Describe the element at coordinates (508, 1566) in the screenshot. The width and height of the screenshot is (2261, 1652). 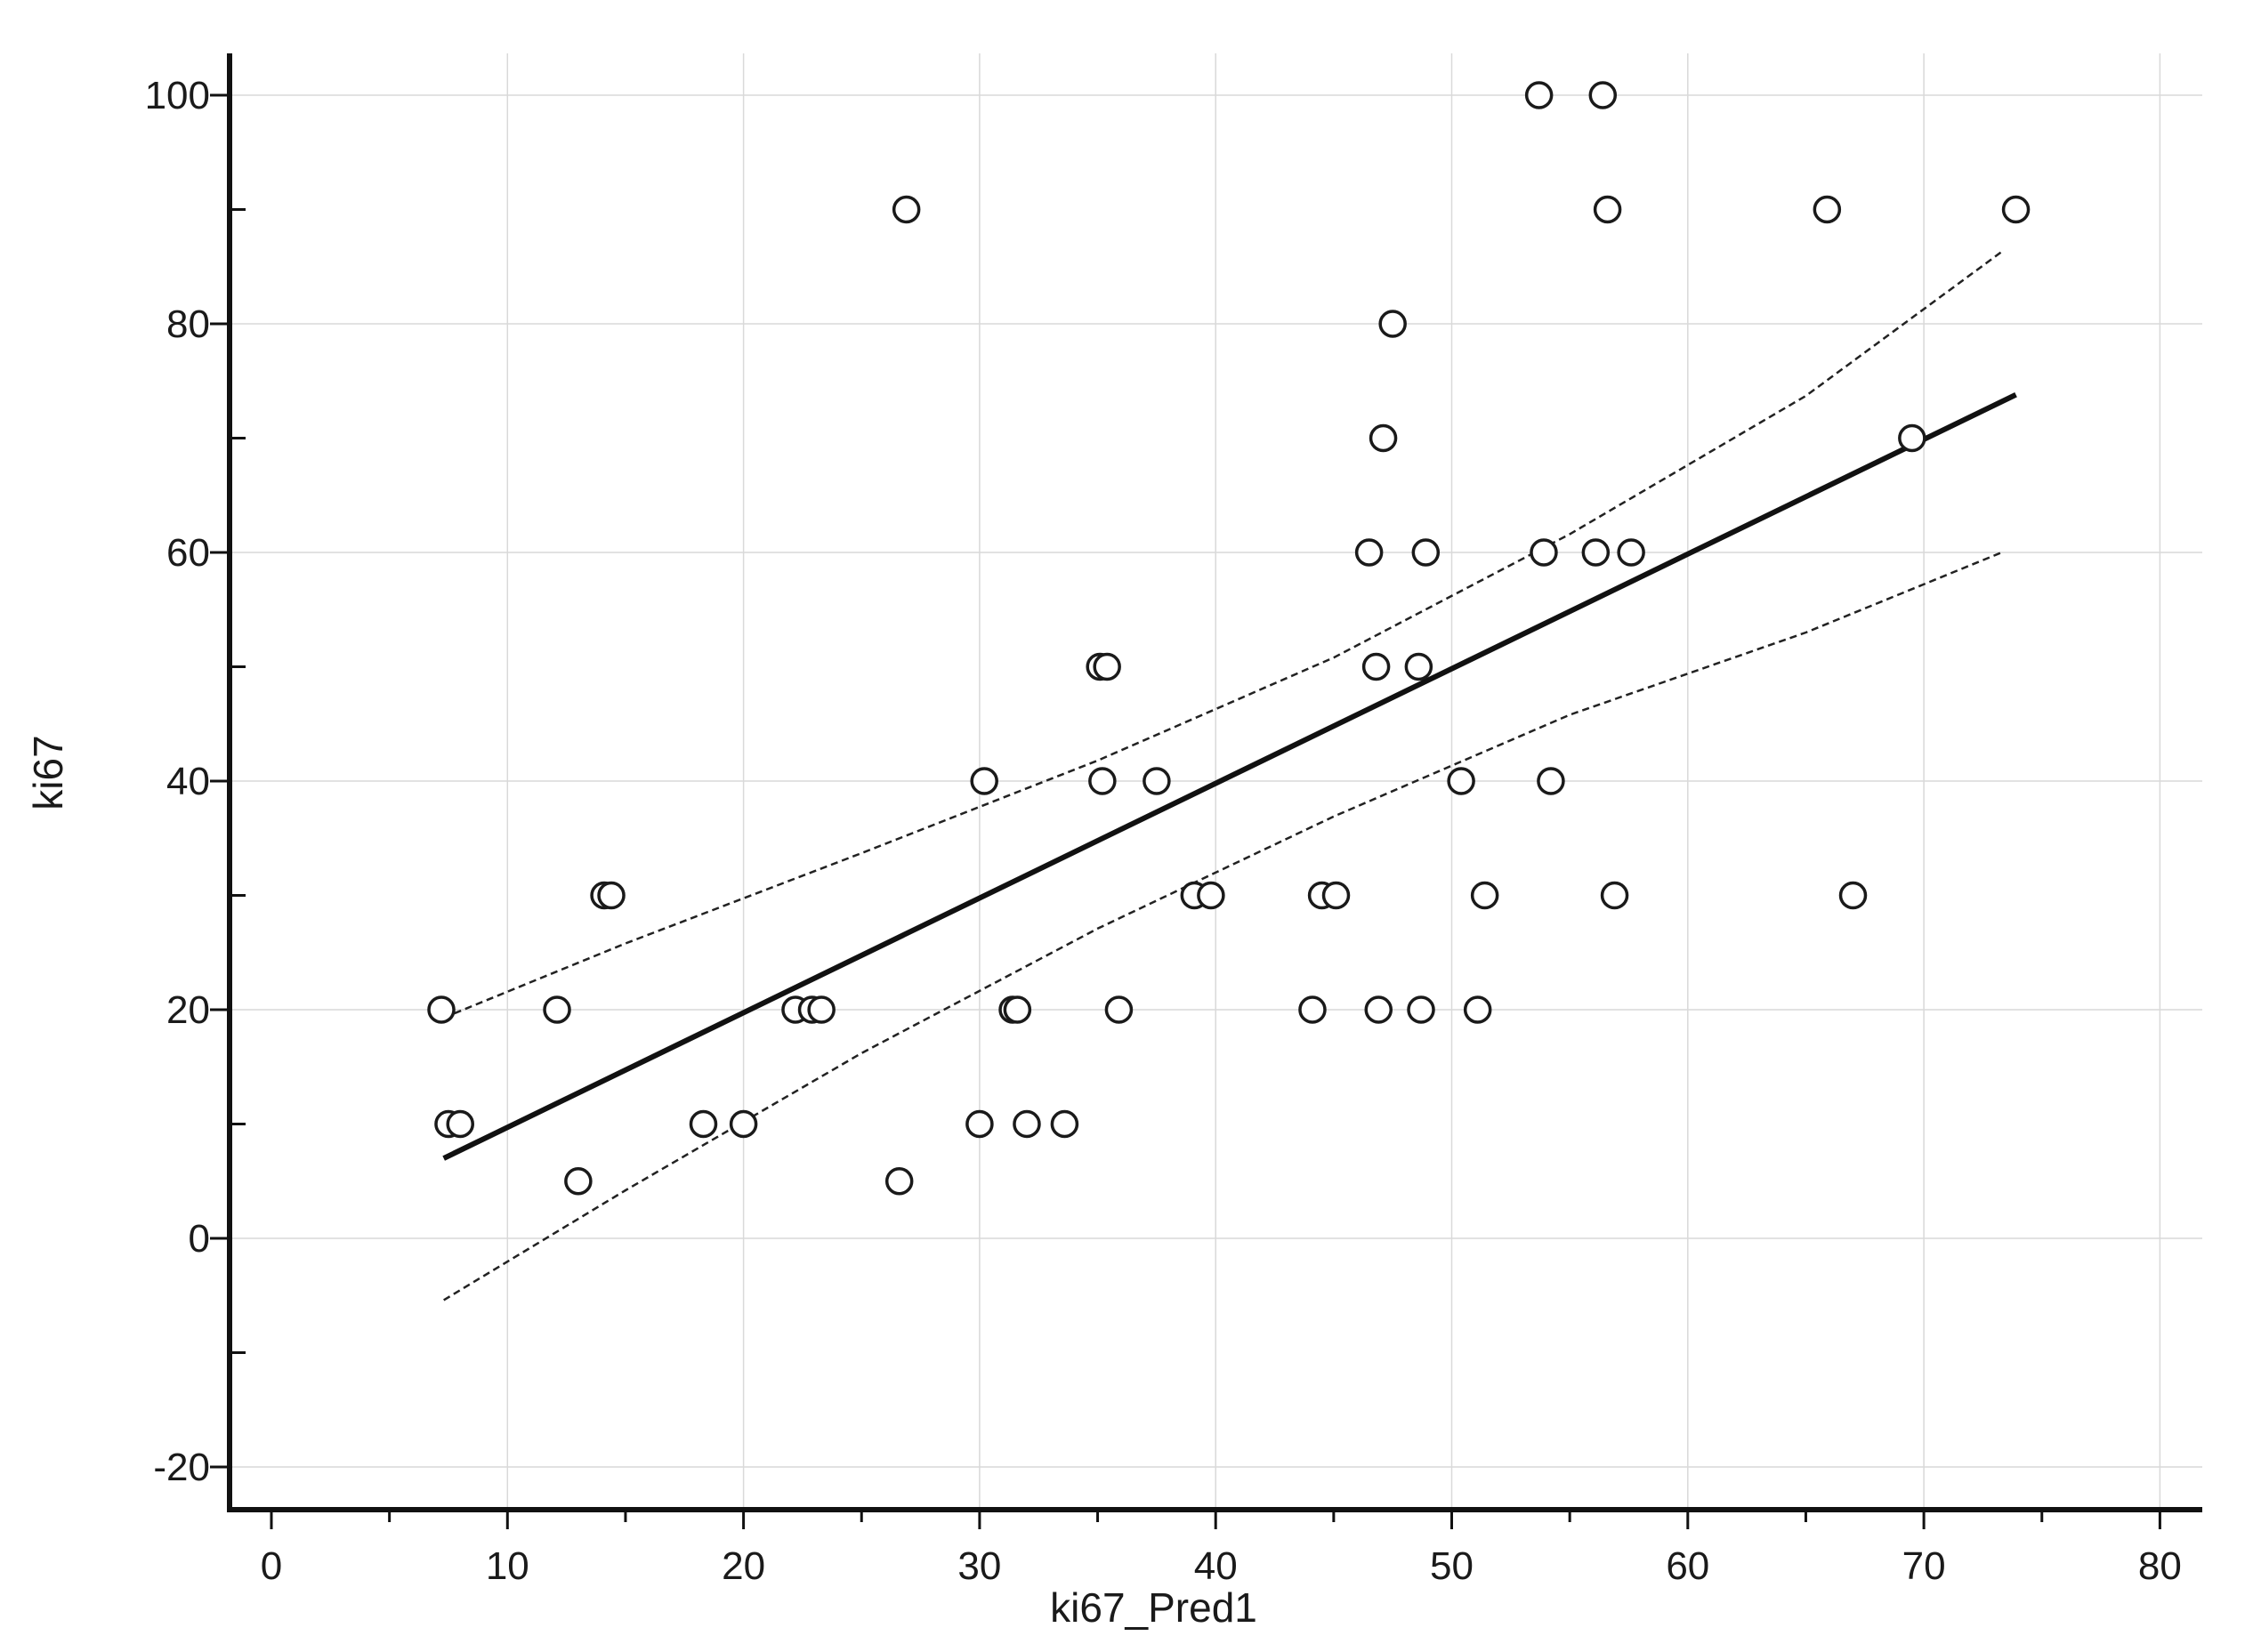
I see `x-tick-label: 10` at that location.